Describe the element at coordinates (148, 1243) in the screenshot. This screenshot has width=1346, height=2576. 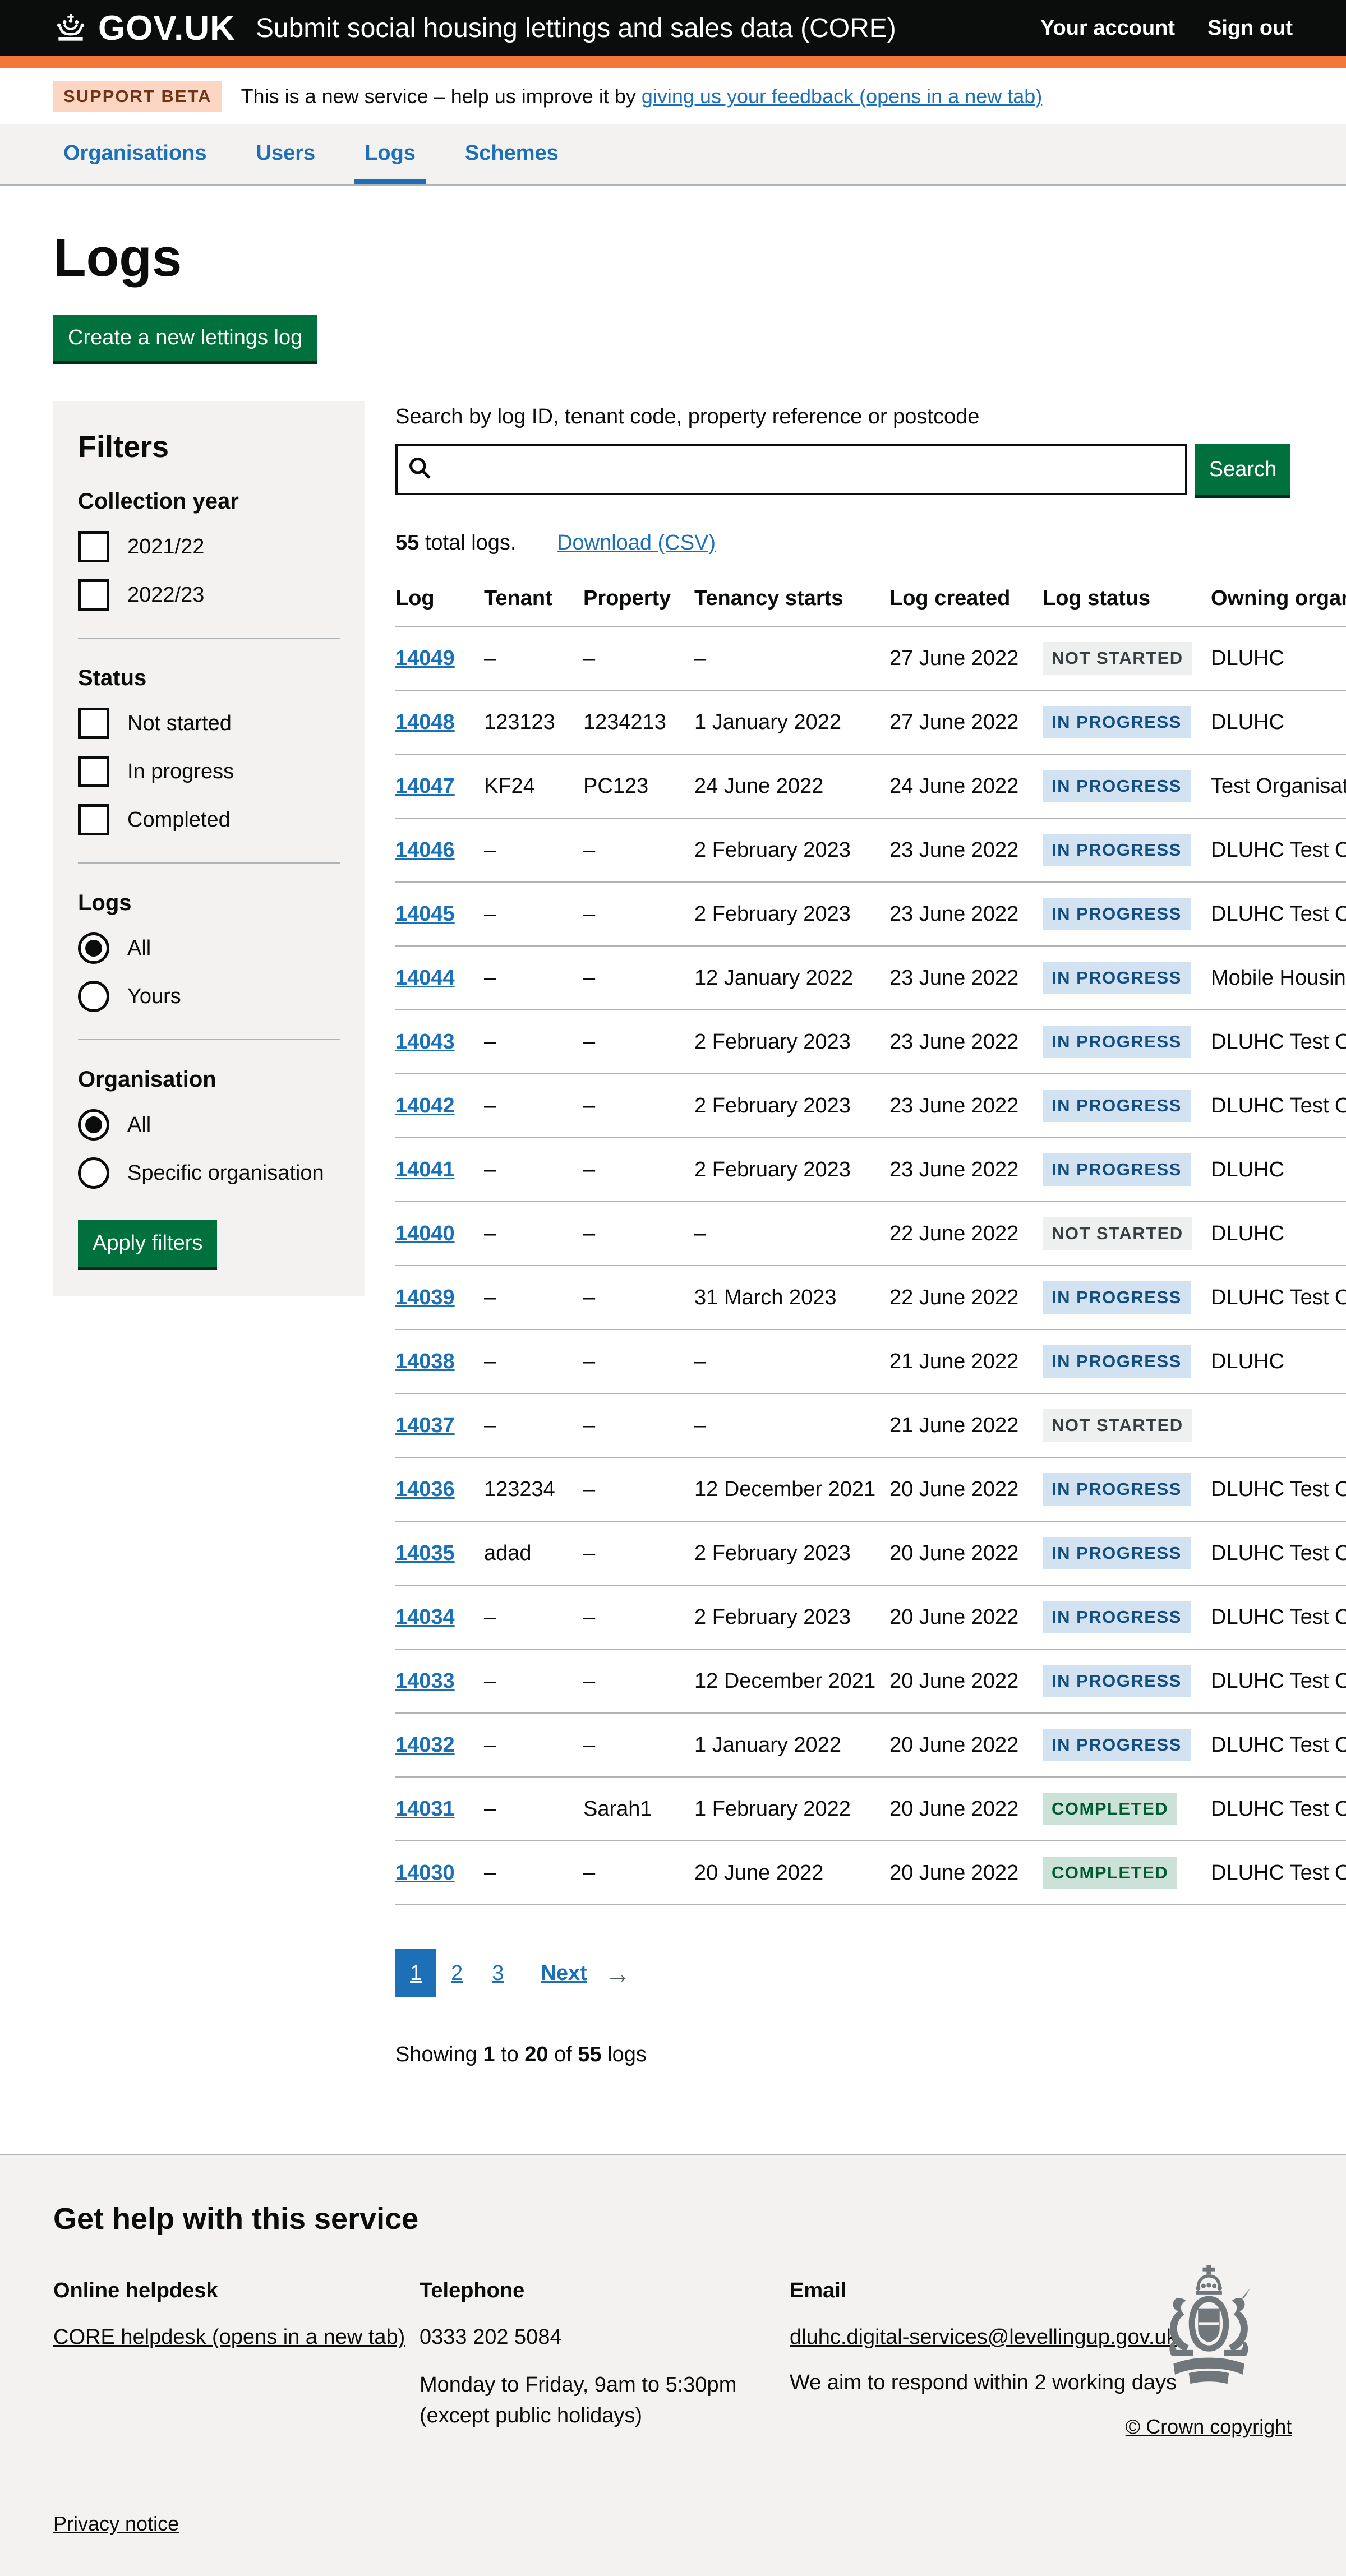
I see `apply-filters-button: Apply filters` at that location.